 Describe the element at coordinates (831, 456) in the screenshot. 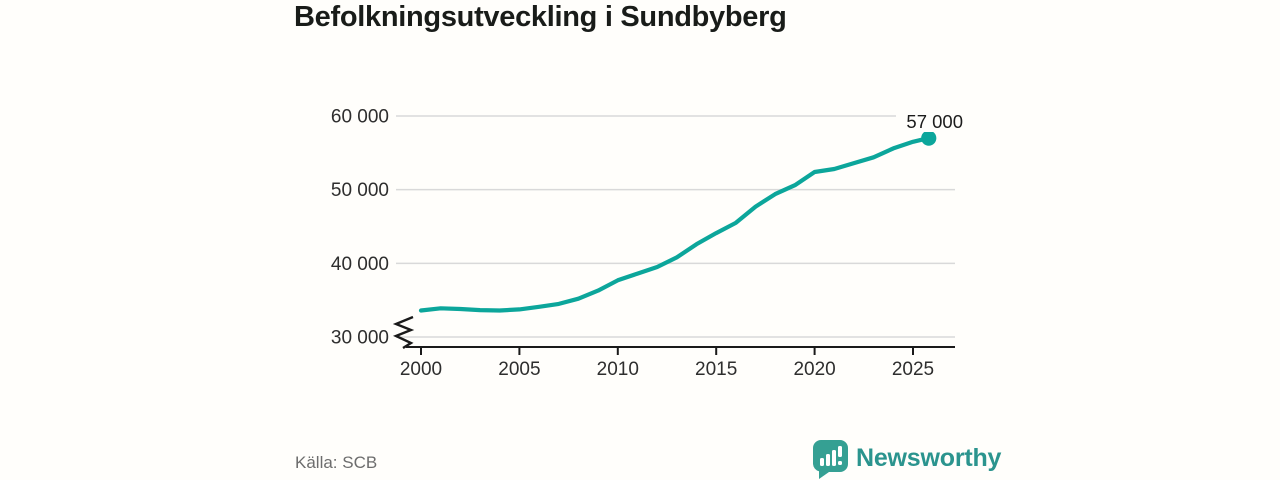

I see `bar-chart-glyph` at that location.